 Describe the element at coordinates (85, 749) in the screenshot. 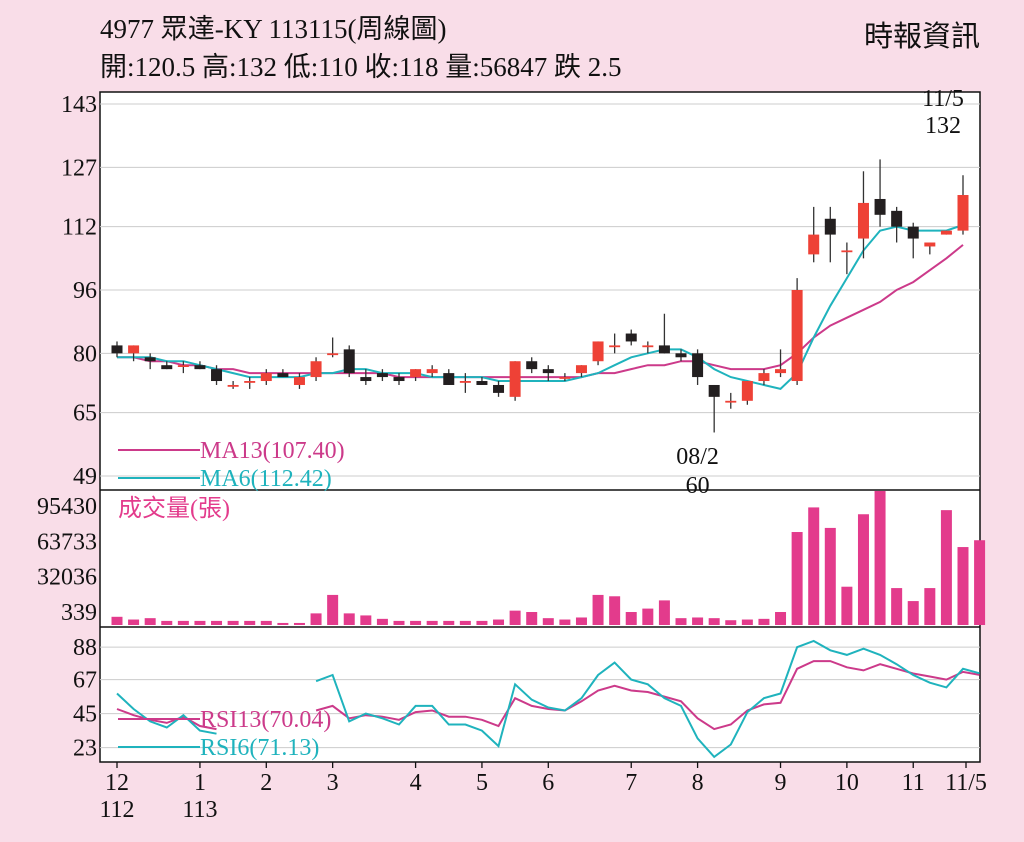

I see `rsi-tick-label: 23` at that location.